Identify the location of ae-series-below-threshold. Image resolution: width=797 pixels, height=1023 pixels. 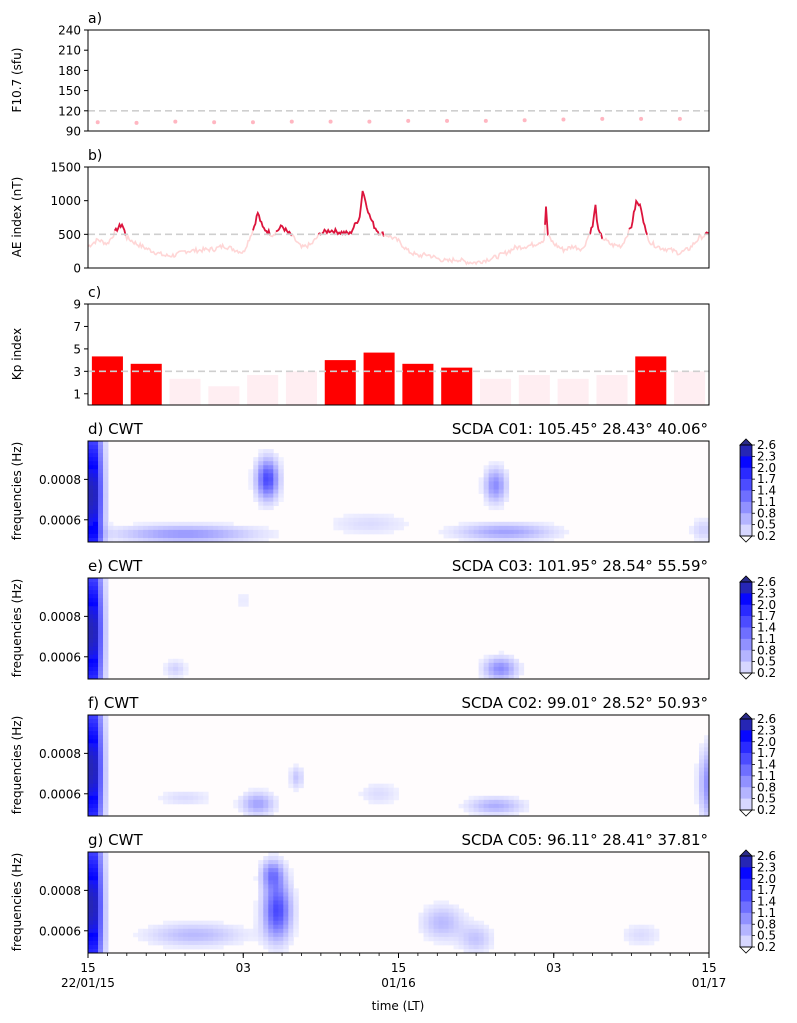
(102, 239).